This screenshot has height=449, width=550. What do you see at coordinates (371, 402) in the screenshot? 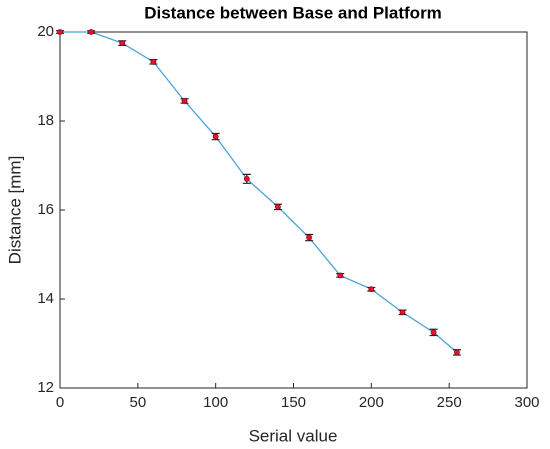
I see `x-tick-label: 200` at bounding box center [371, 402].